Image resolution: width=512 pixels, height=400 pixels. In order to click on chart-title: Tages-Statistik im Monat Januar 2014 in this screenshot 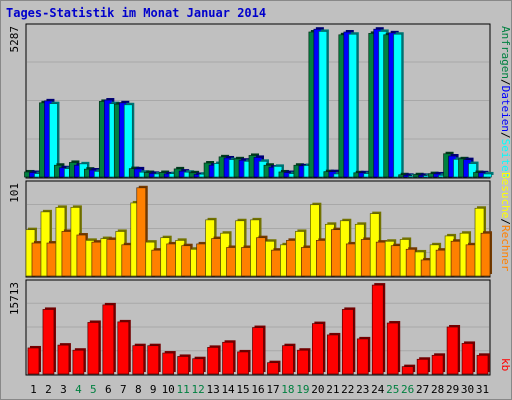, I will do `click(136, 13)`.